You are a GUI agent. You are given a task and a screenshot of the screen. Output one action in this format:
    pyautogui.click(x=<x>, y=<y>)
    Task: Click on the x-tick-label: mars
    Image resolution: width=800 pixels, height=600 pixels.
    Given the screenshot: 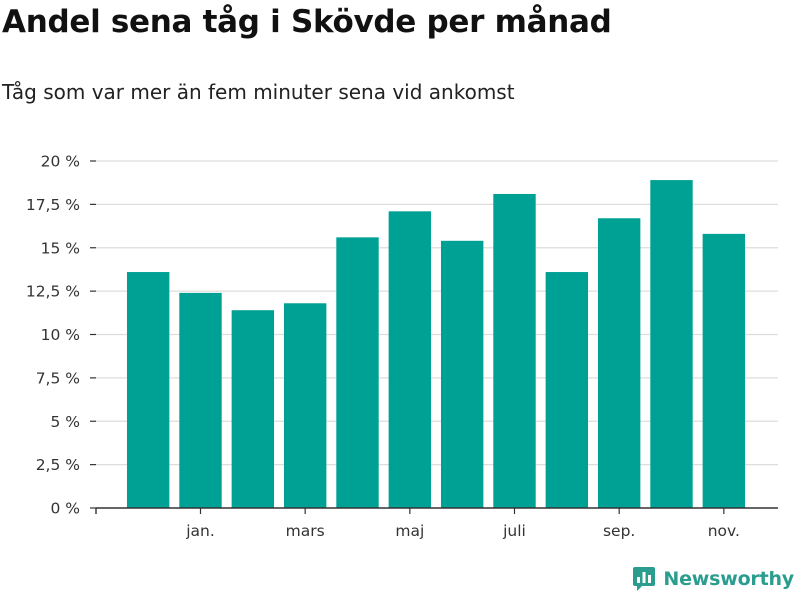 What is the action you would take?
    pyautogui.click(x=305, y=531)
    